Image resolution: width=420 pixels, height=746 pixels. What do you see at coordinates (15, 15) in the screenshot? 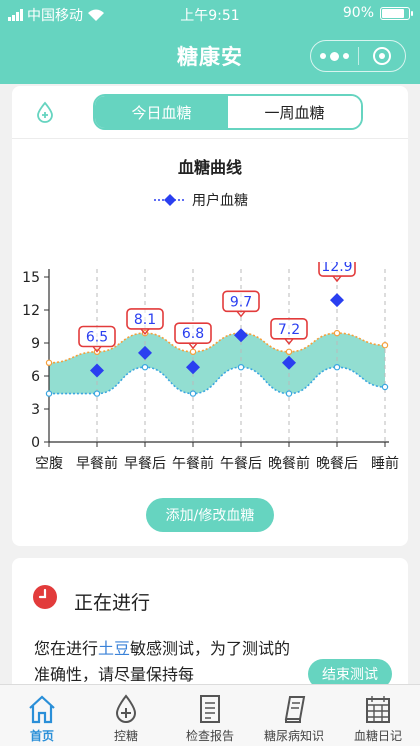
I see `signal-icon` at bounding box center [15, 15].